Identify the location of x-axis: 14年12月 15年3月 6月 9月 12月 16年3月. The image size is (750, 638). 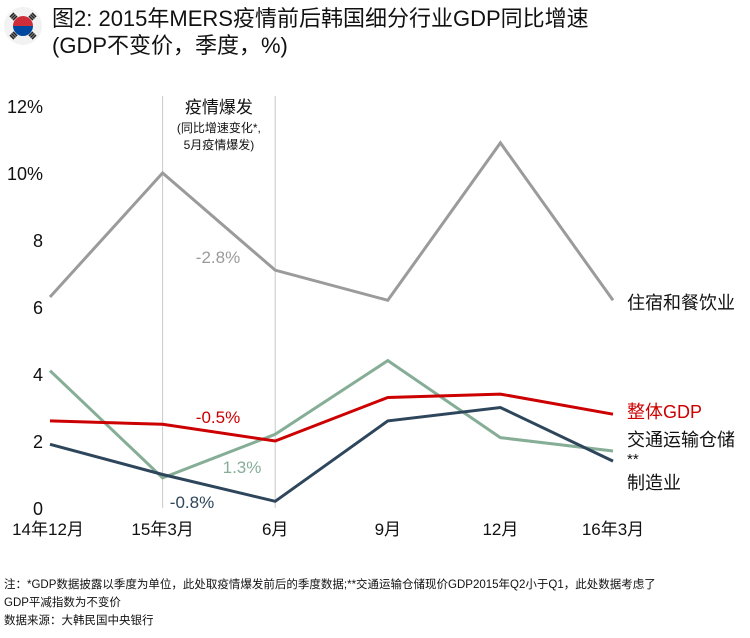
(328, 529).